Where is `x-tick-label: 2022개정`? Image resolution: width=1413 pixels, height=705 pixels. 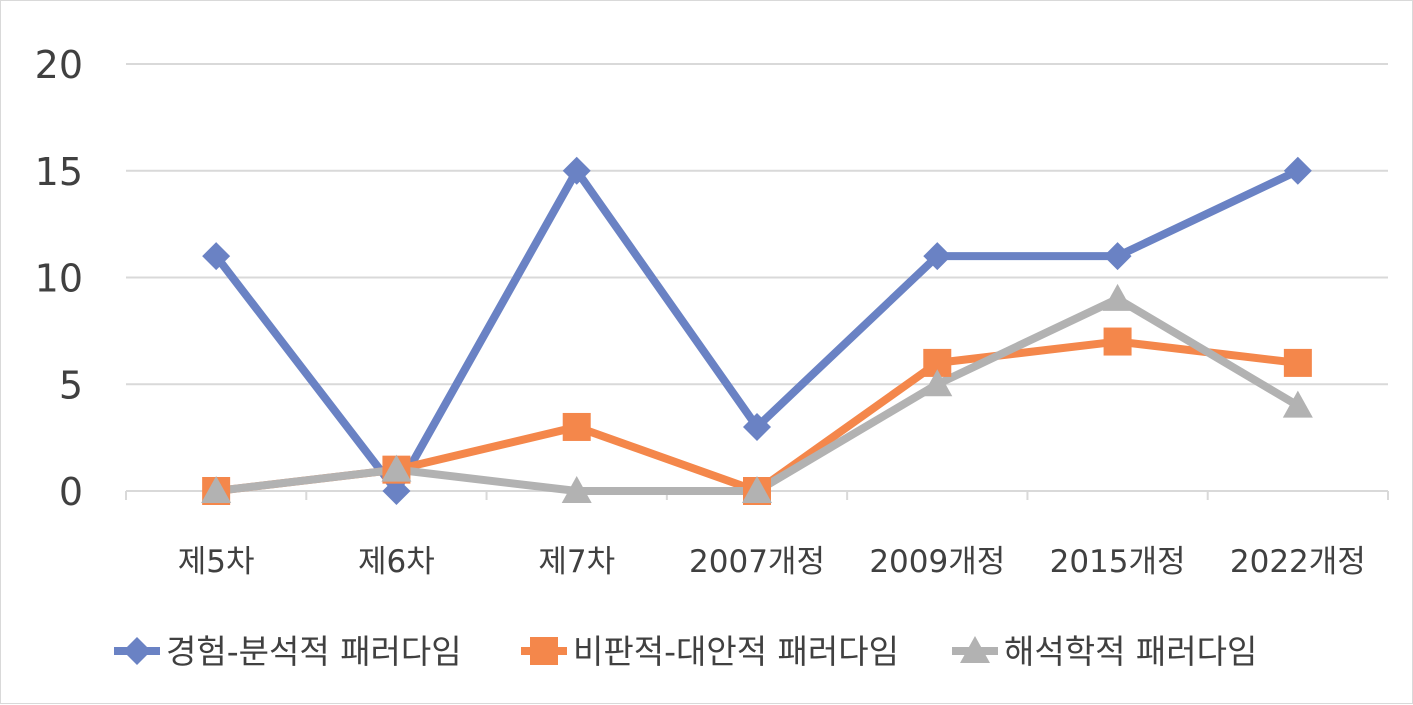
x-tick-label: 2022개정 is located at coordinates (1298, 562).